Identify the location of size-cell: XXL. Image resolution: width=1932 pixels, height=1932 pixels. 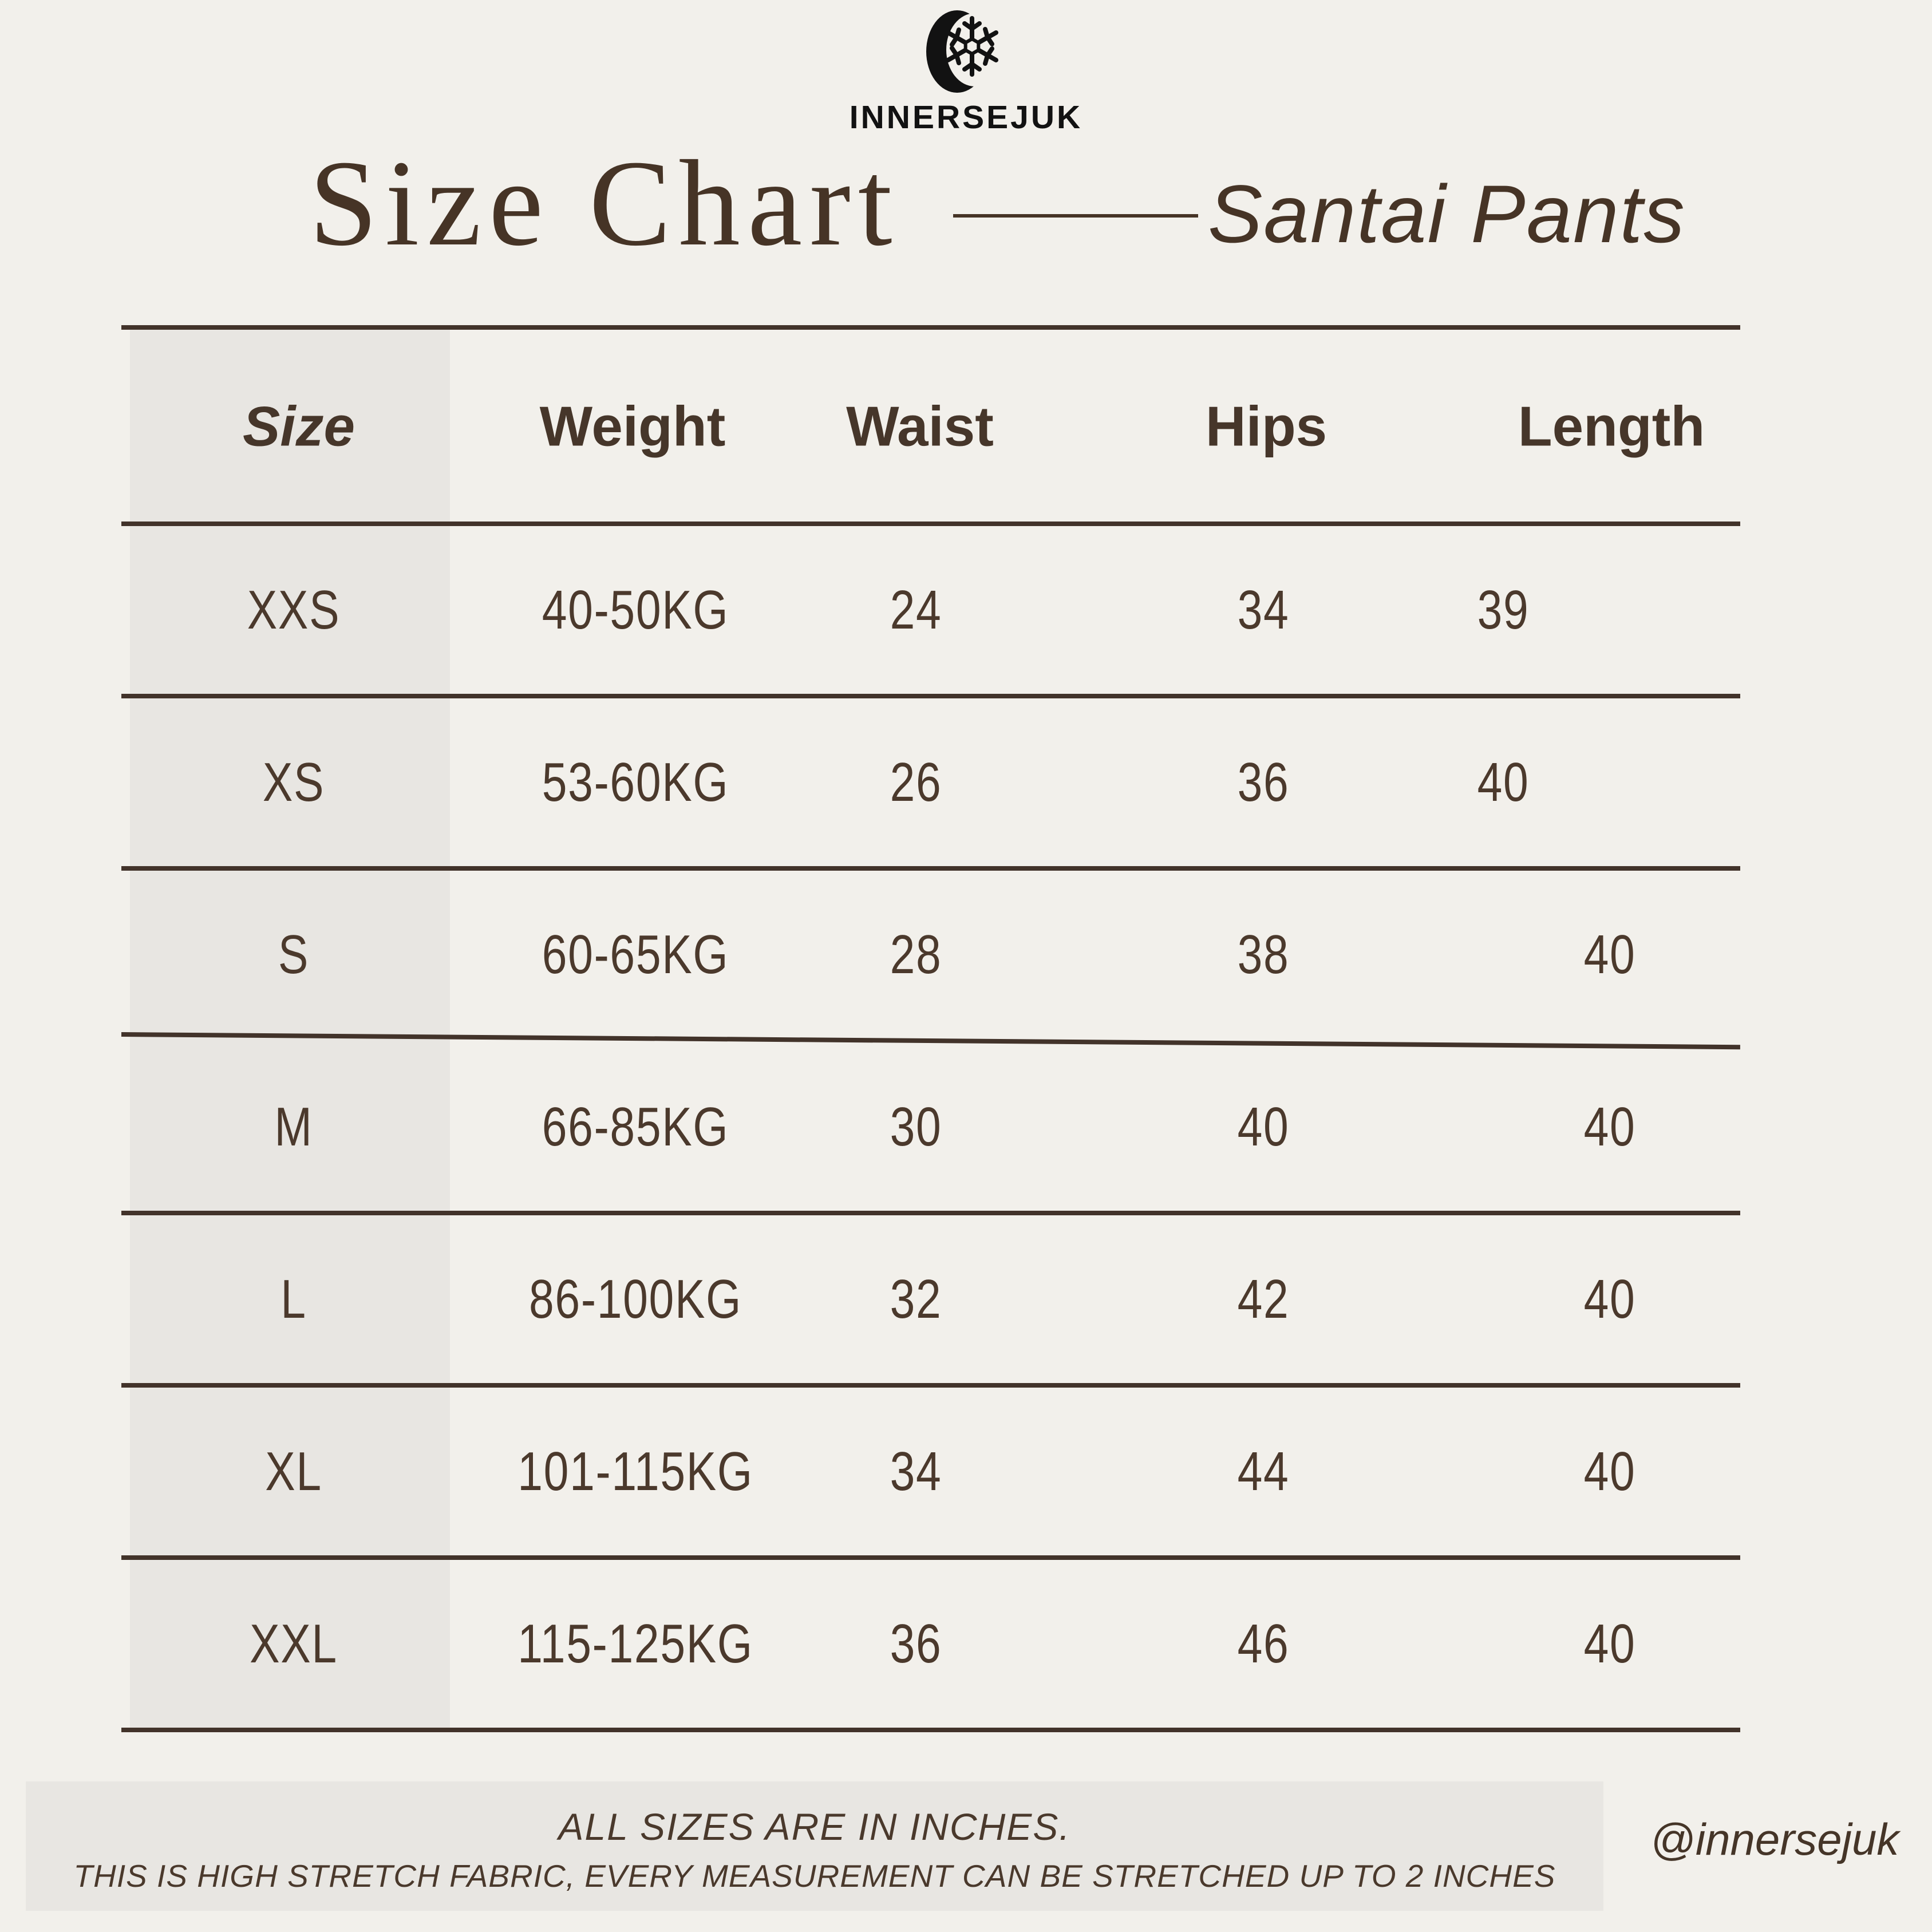
(294, 1643).